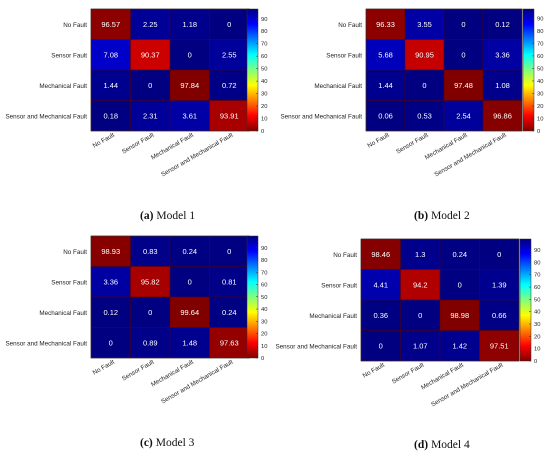 This screenshot has width=550, height=460. Describe the element at coordinates (229, 342) in the screenshot. I see `cell-value-label: 97.63` at that location.